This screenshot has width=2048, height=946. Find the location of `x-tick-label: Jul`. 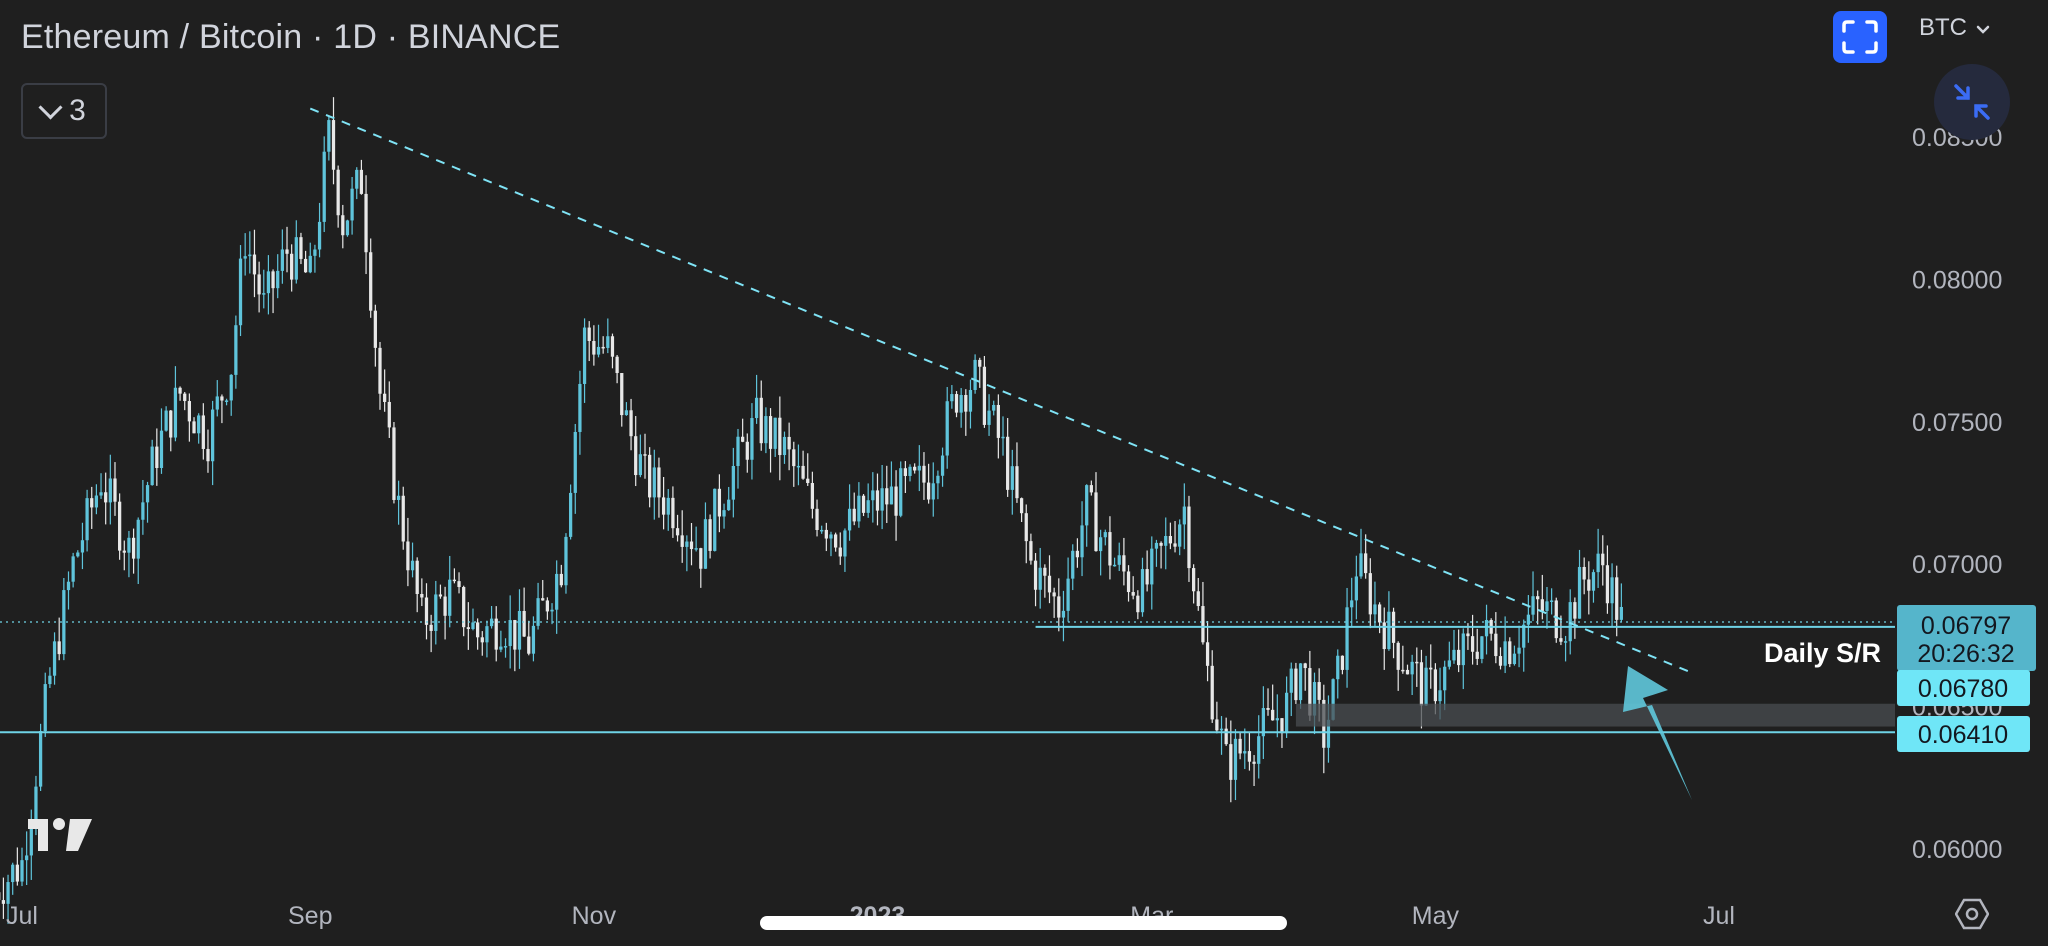

x-tick-label: Jul is located at coordinates (22, 916).